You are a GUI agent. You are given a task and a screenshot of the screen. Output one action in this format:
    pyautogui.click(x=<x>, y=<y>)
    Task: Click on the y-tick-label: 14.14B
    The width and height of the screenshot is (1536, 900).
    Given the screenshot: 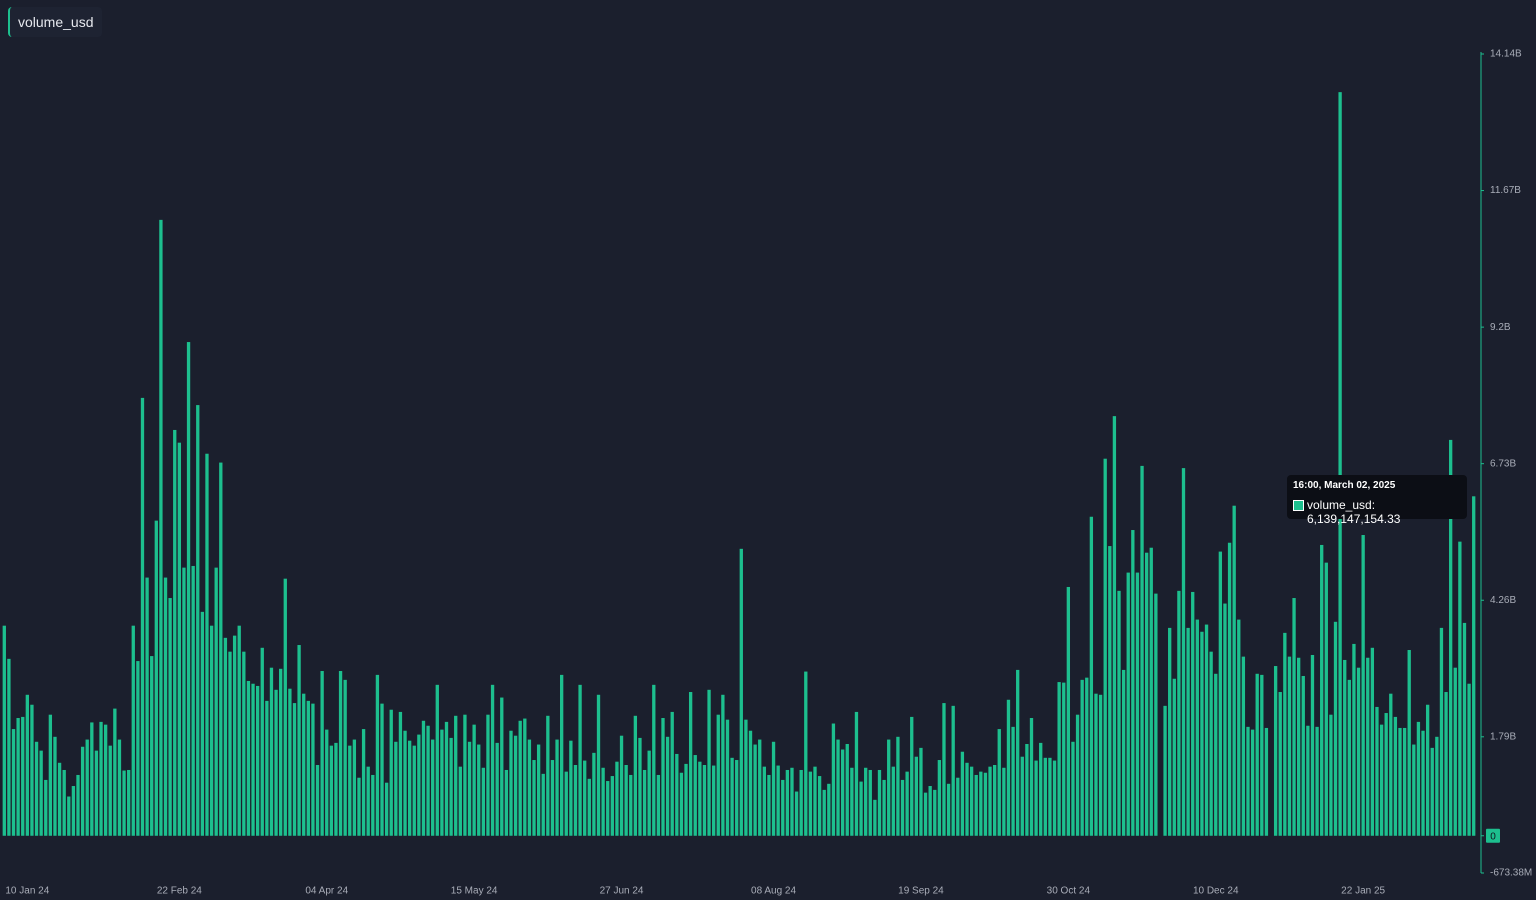 What is the action you would take?
    pyautogui.click(x=1506, y=54)
    